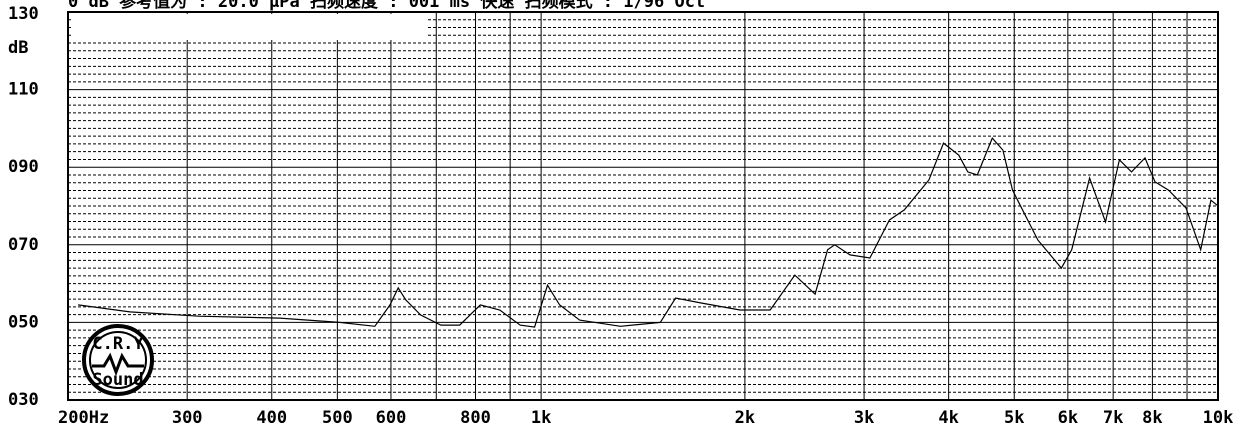 The width and height of the screenshot is (1244, 428). What do you see at coordinates (337, 418) in the screenshot?
I see `x-tick-label: 500` at bounding box center [337, 418].